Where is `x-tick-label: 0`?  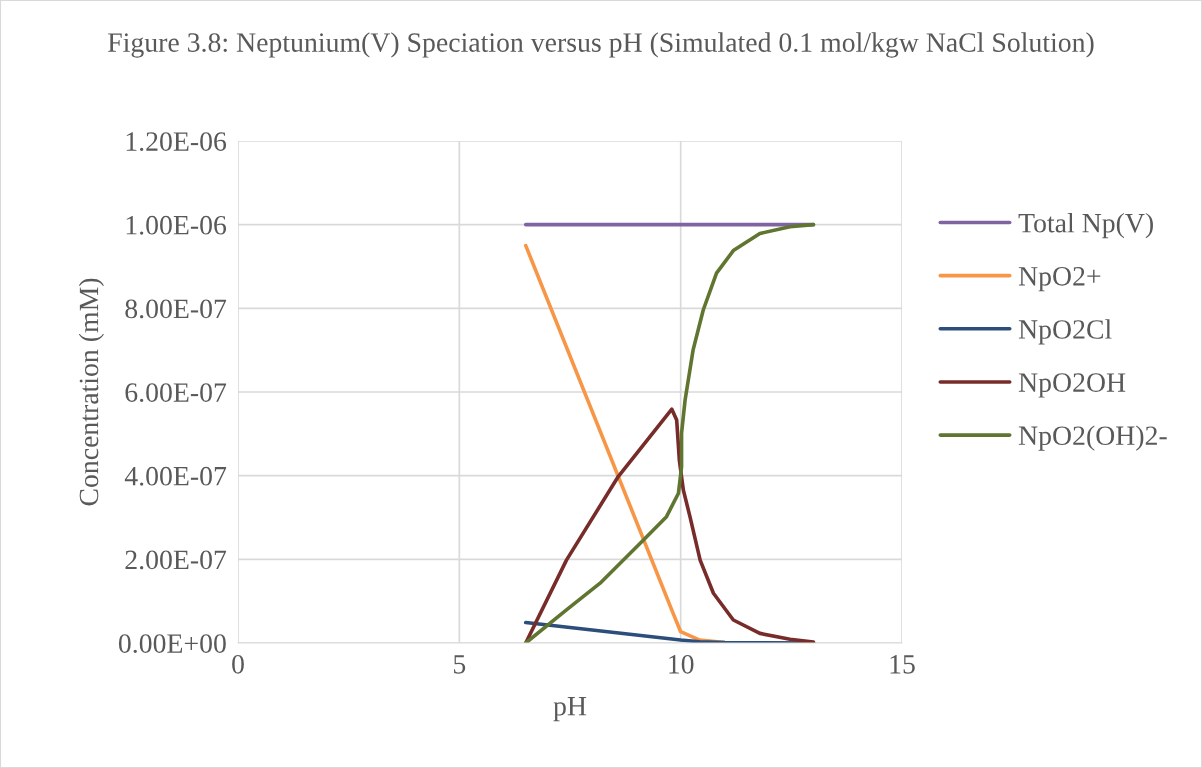
x-tick-label: 0 is located at coordinates (238, 664).